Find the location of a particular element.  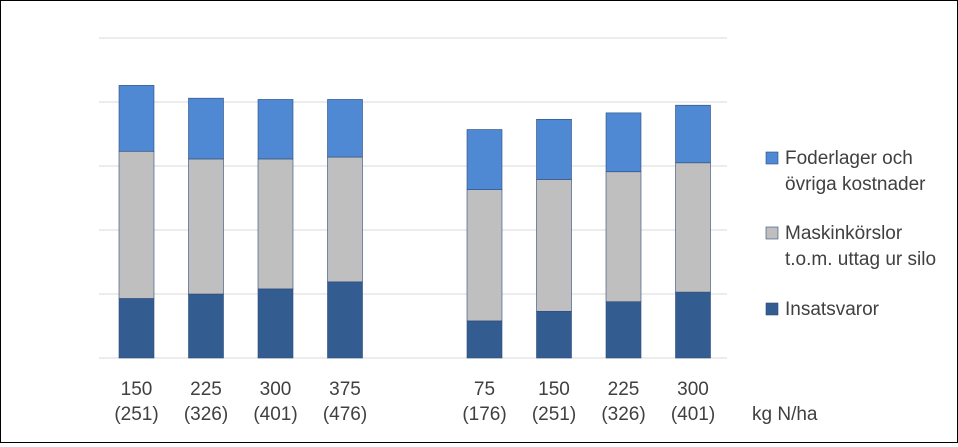

x-tick-label: 75 is located at coordinates (484, 389).